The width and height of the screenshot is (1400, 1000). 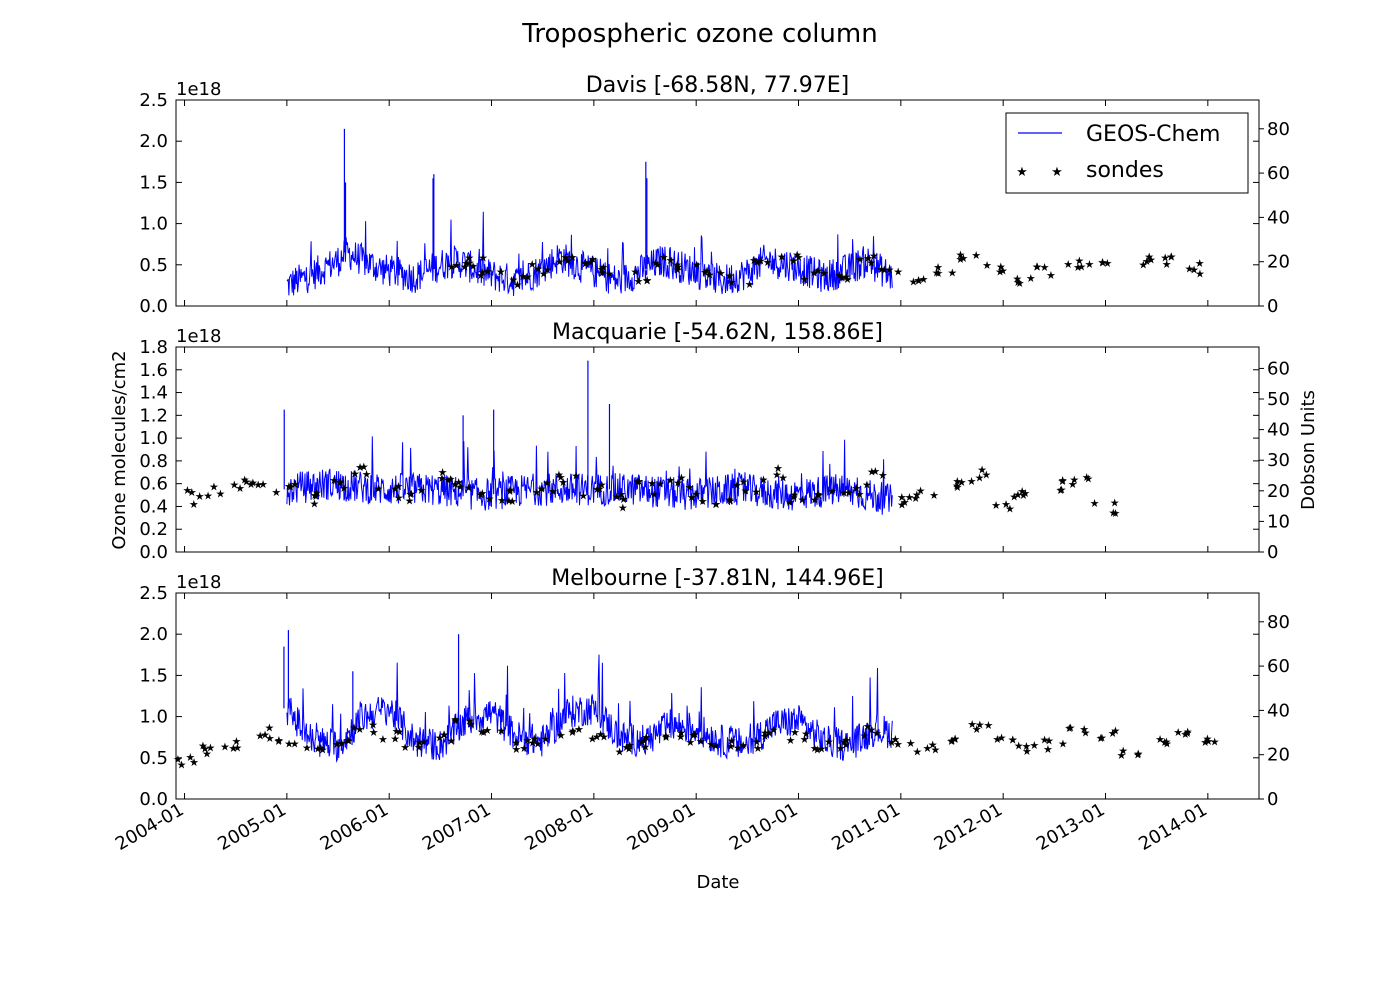 I want to click on y-tick-label: 0.5, so click(x=153, y=265).